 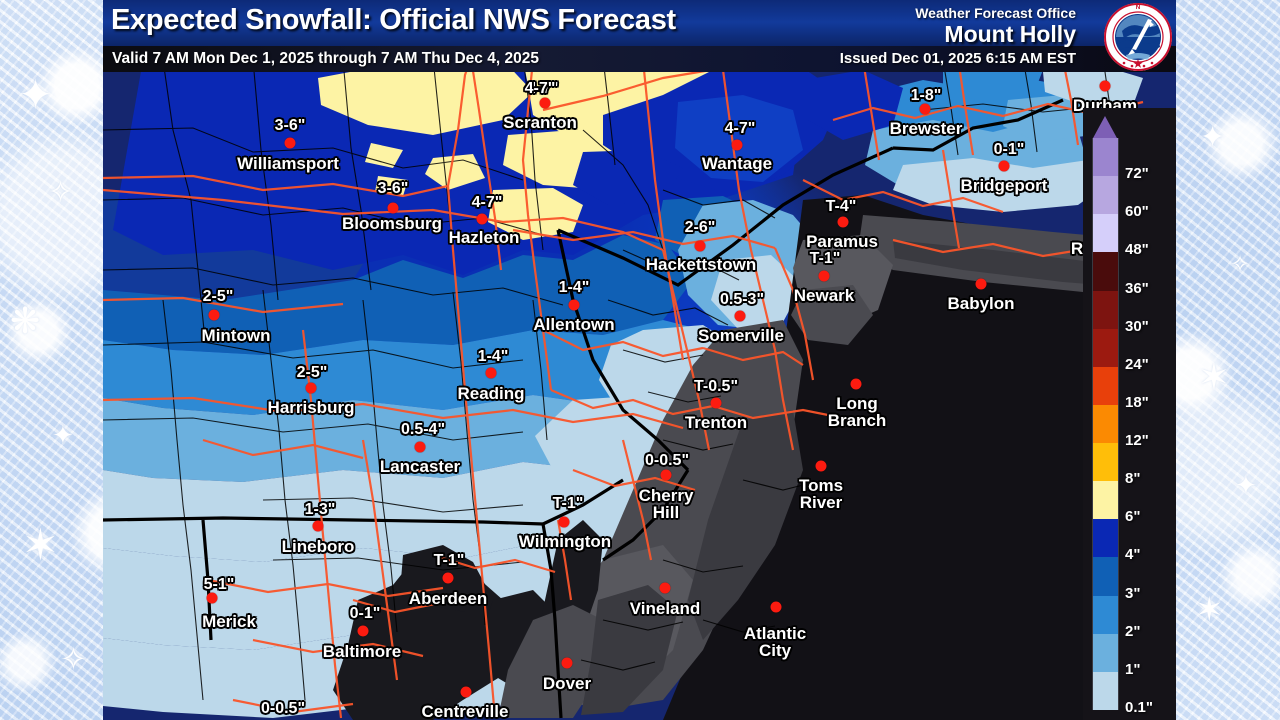 What do you see at coordinates (393, 20) in the screenshot?
I see `page-title: Expected Snowfall: Official NWS Forecast` at bounding box center [393, 20].